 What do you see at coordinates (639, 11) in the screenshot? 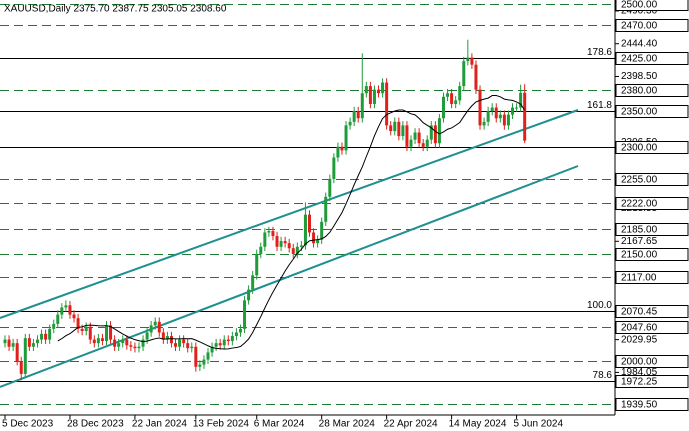
I see `y-tick-label: 2490.30` at bounding box center [639, 11].